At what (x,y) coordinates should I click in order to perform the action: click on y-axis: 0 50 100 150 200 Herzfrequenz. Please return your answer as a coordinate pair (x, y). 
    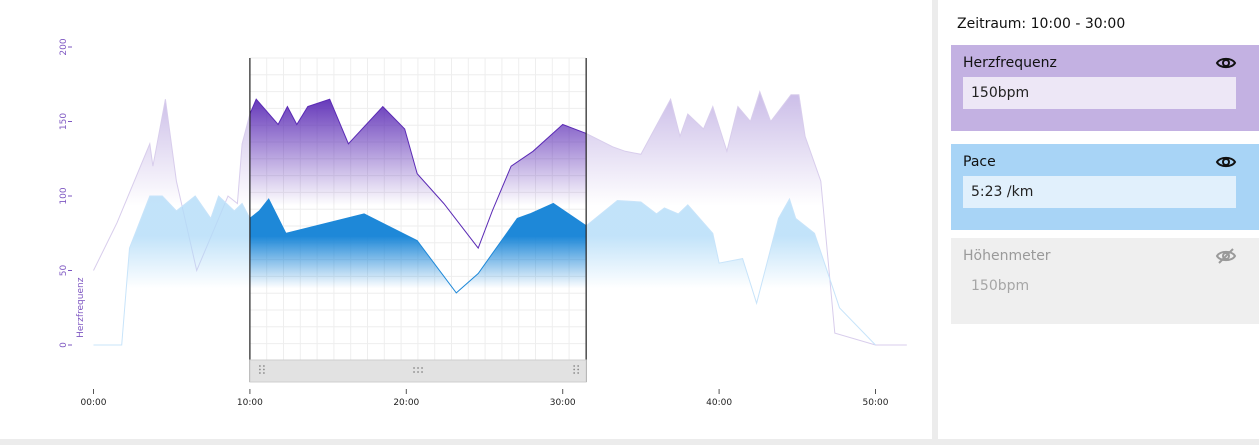
    Looking at the image, I should click on (72, 193).